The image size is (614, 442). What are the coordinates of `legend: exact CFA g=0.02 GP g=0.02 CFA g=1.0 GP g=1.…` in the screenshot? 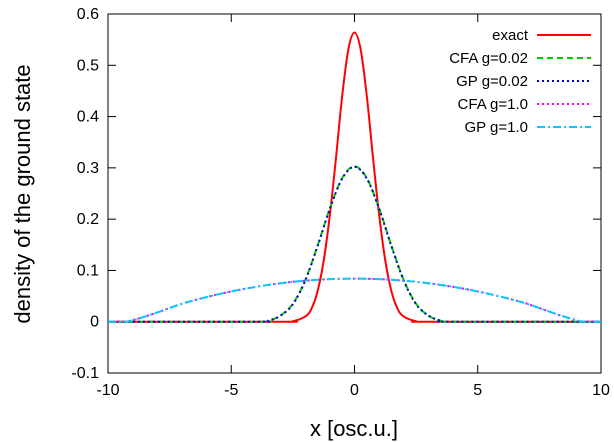 It's located at (520, 81).